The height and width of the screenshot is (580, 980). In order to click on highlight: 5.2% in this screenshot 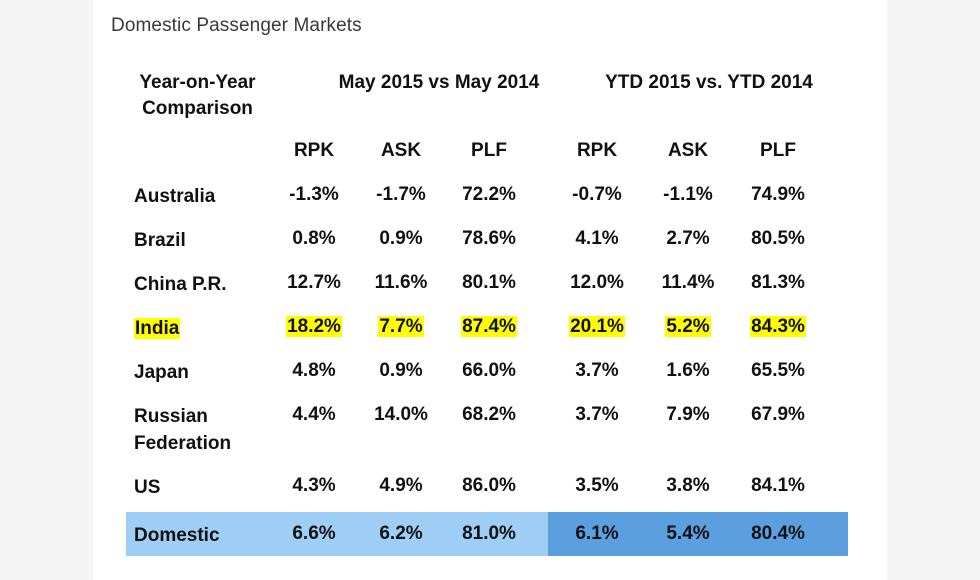, I will do `click(688, 326)`.